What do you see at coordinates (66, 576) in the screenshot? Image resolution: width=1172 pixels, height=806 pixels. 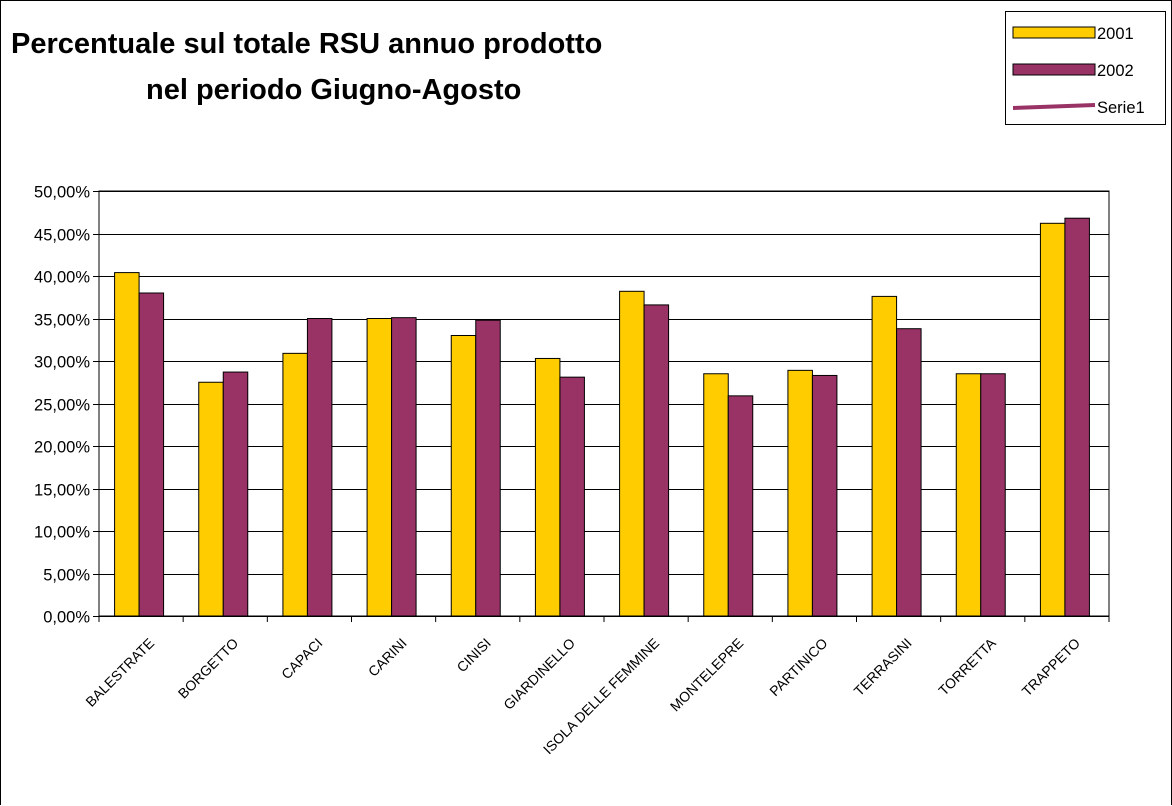 I see `y-tick-label: 5,00%` at bounding box center [66, 576].